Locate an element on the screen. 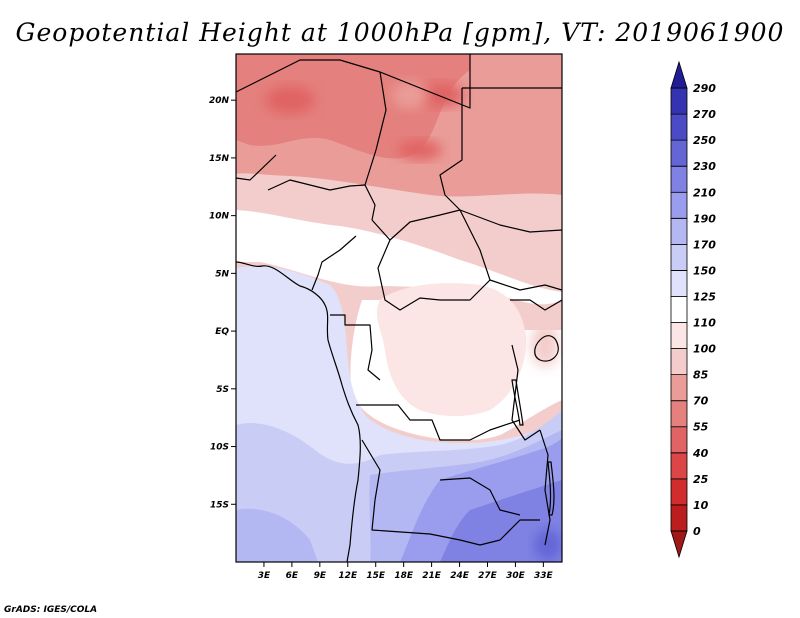 The image size is (800, 618). coastline-west is located at coordinates (298, 411).